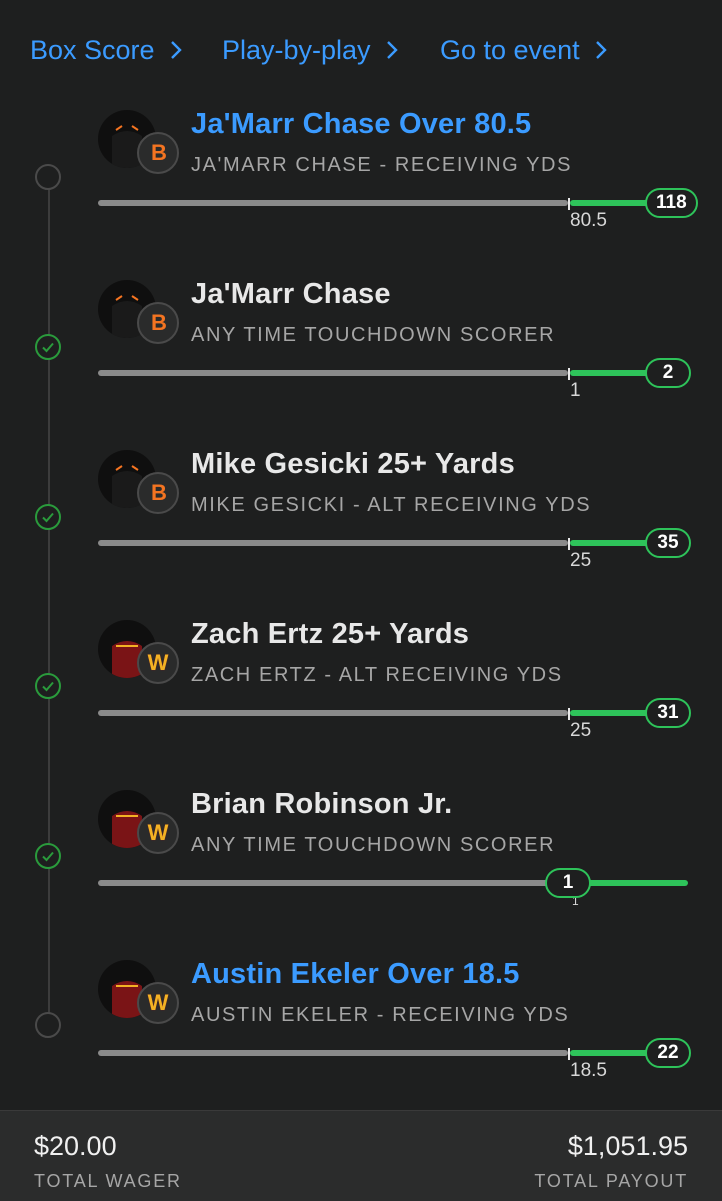 This screenshot has width=722, height=1201. Describe the element at coordinates (391, 505) in the screenshot. I see `leg-market: MIKE GESICKI - ALT RECEIVING YDS` at that location.